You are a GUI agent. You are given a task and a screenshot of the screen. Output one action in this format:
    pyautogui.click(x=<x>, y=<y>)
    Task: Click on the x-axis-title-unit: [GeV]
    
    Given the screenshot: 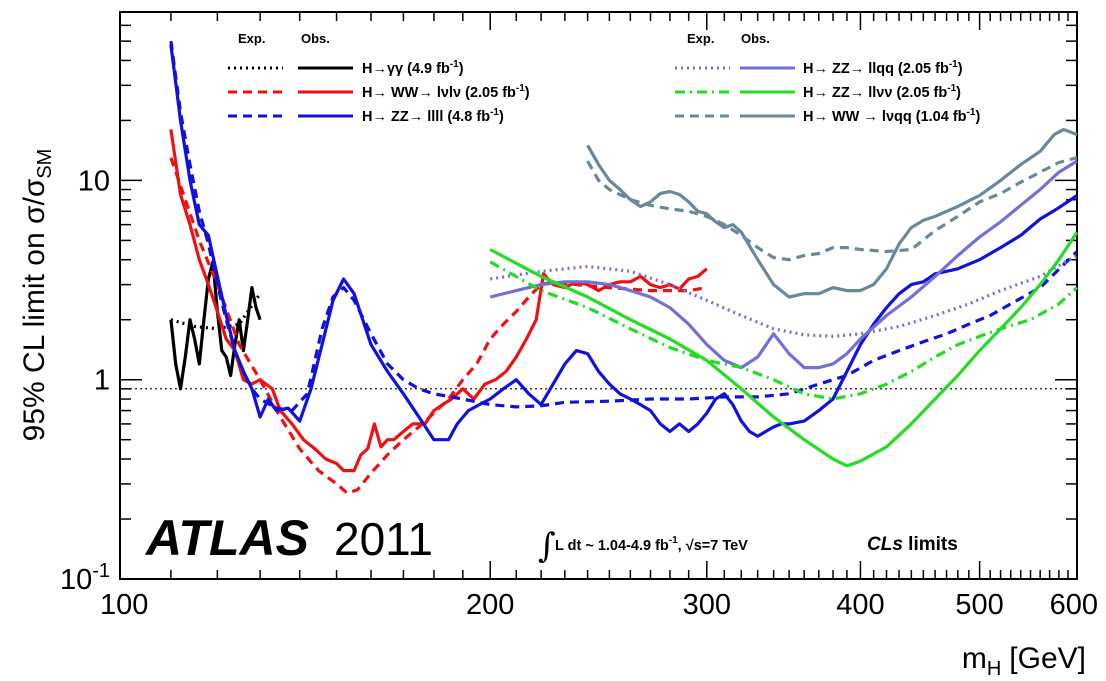 What is the action you would take?
    pyautogui.click(x=1047, y=658)
    